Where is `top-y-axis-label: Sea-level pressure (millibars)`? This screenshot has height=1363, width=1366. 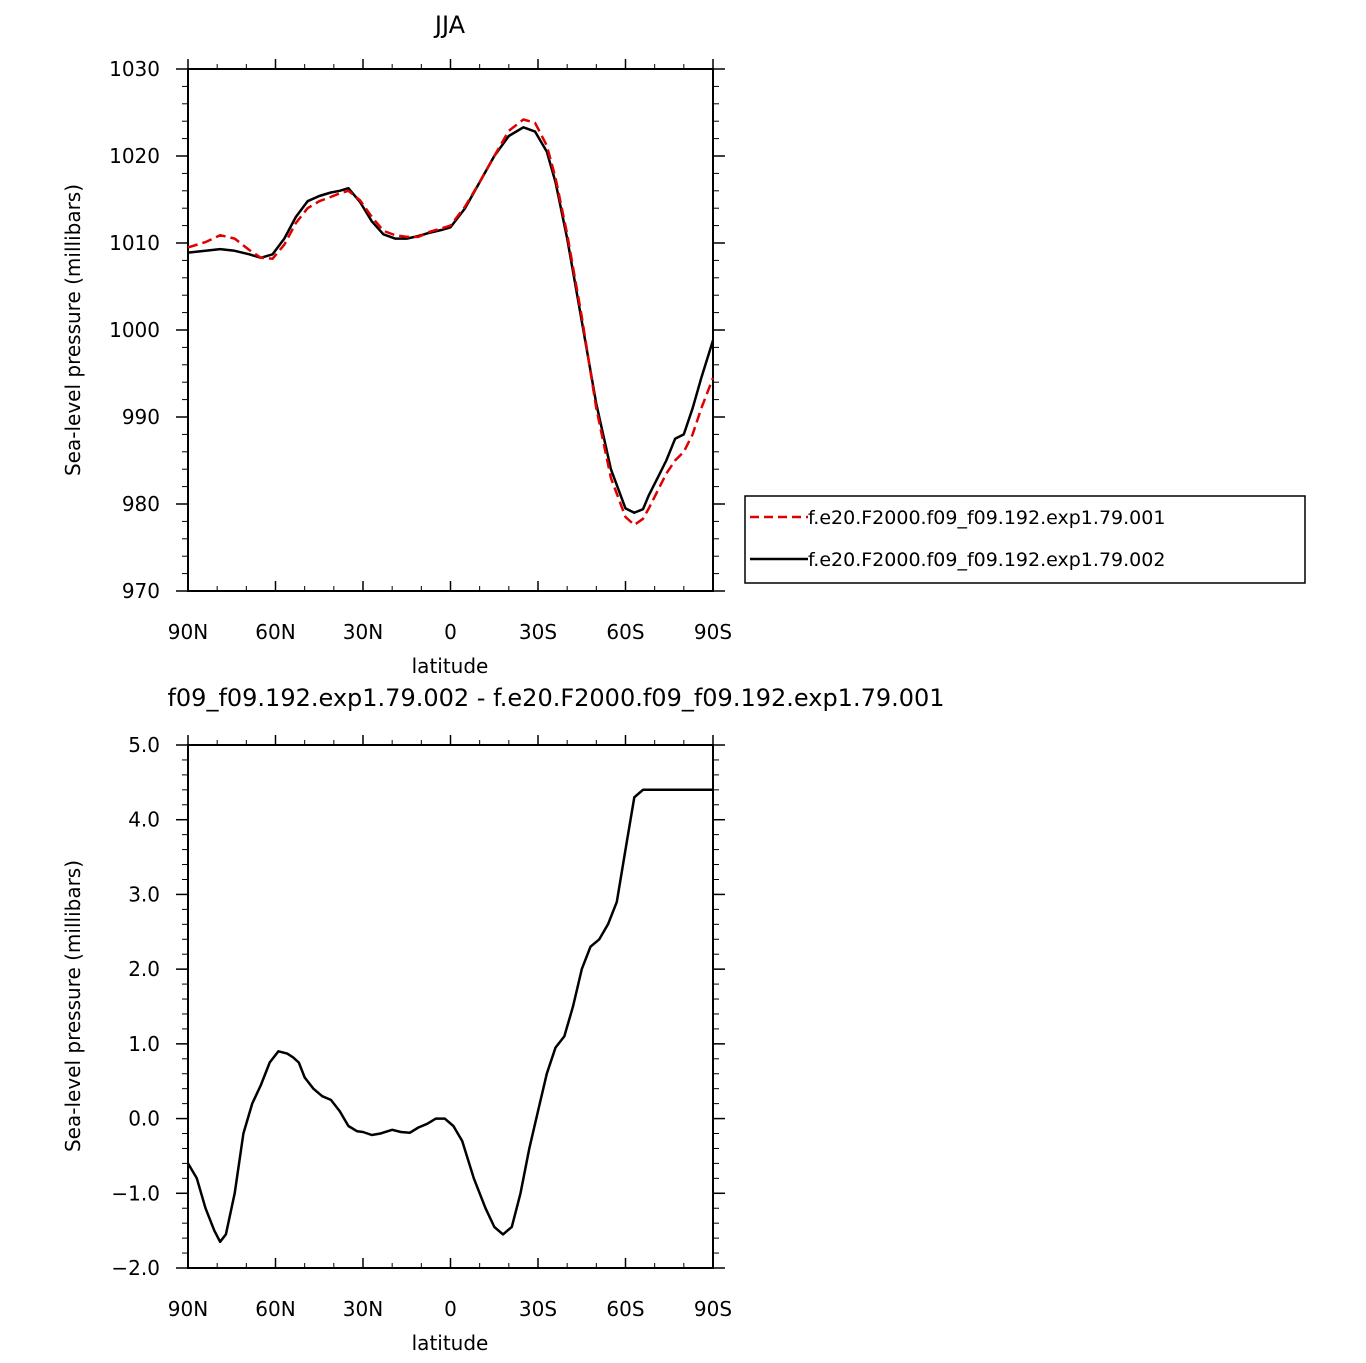
top-y-axis-label: Sea-level pressure (millibars) is located at coordinates (73, 330).